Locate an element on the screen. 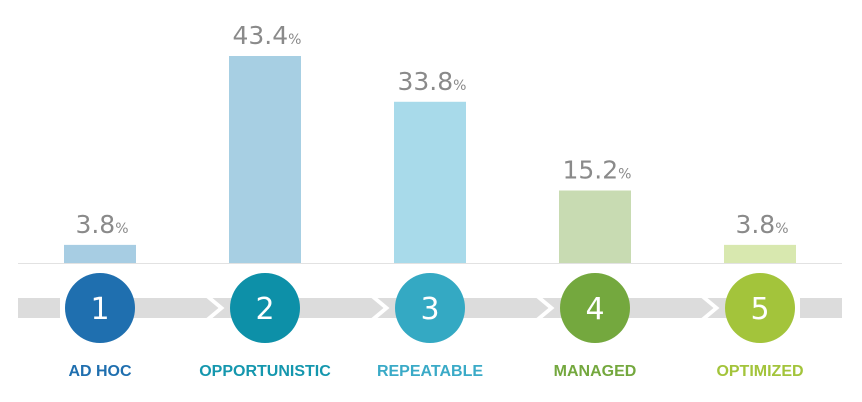 The width and height of the screenshot is (862, 402). value-label-5: 3.8% is located at coordinates (761, 224).